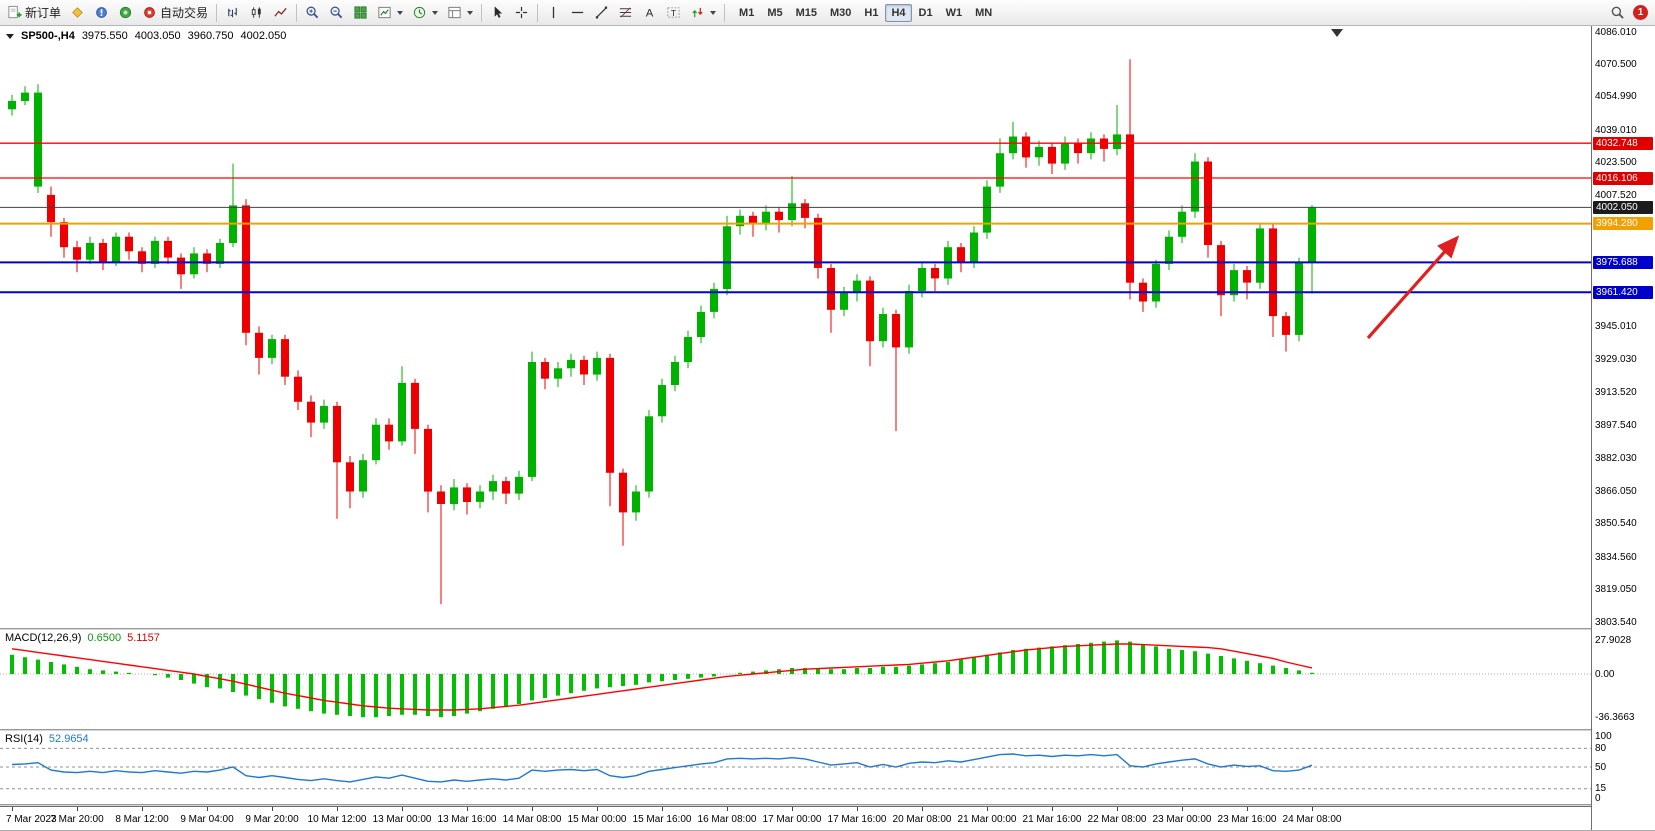 The width and height of the screenshot is (1655, 831). What do you see at coordinates (1616, 32) in the screenshot?
I see `price-axis-label: 4086.010` at bounding box center [1616, 32].